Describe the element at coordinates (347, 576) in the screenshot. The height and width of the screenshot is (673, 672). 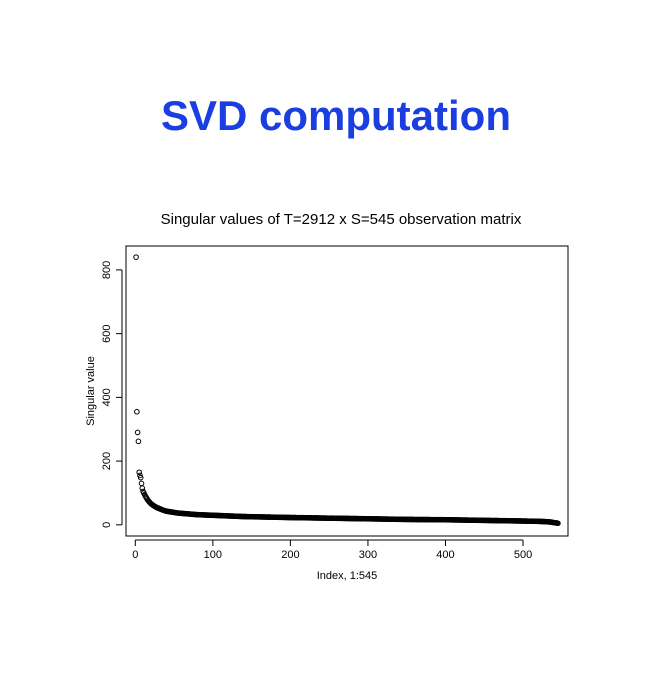
I see `x-axis-label: Index, 1:545` at that location.